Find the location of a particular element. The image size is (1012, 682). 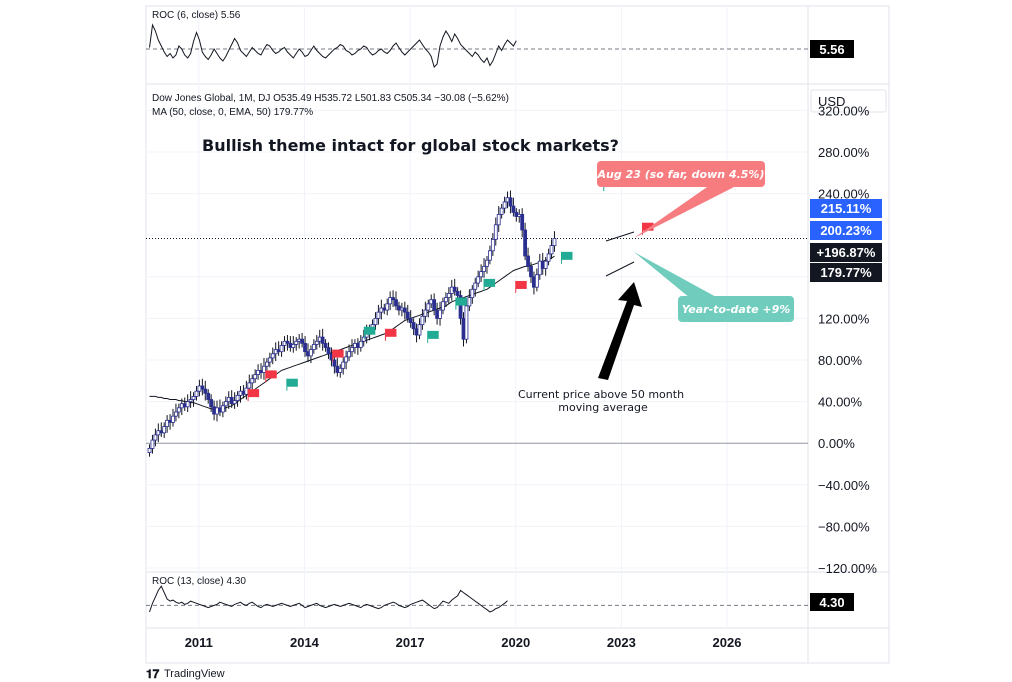

y-tick-label: −80.00% is located at coordinates (844, 526).